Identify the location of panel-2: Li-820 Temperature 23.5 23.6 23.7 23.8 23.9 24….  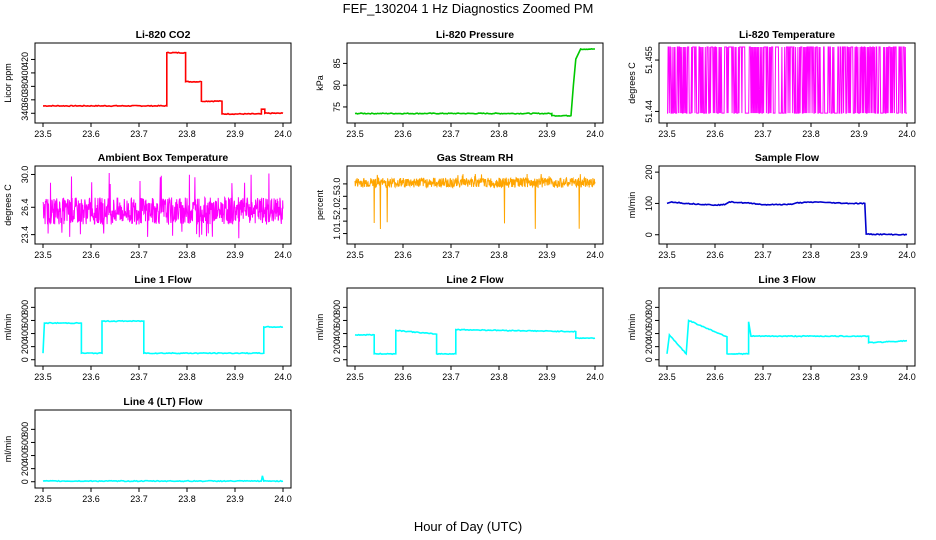
(771, 84).